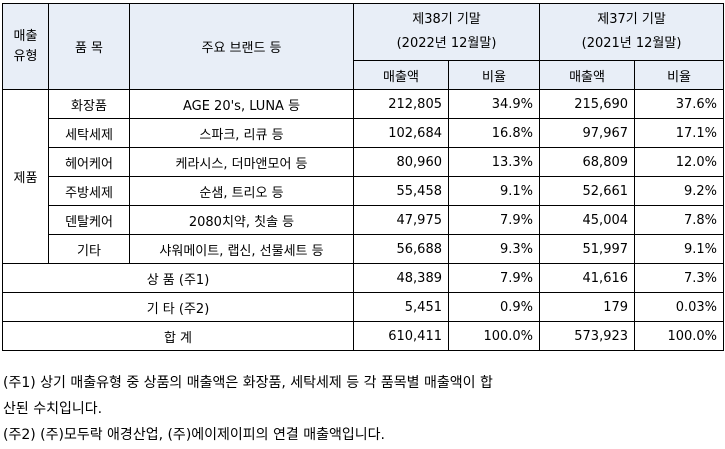  Describe the element at coordinates (587, 307) in the screenshot. I see `amount-37-cell: 179` at that location.